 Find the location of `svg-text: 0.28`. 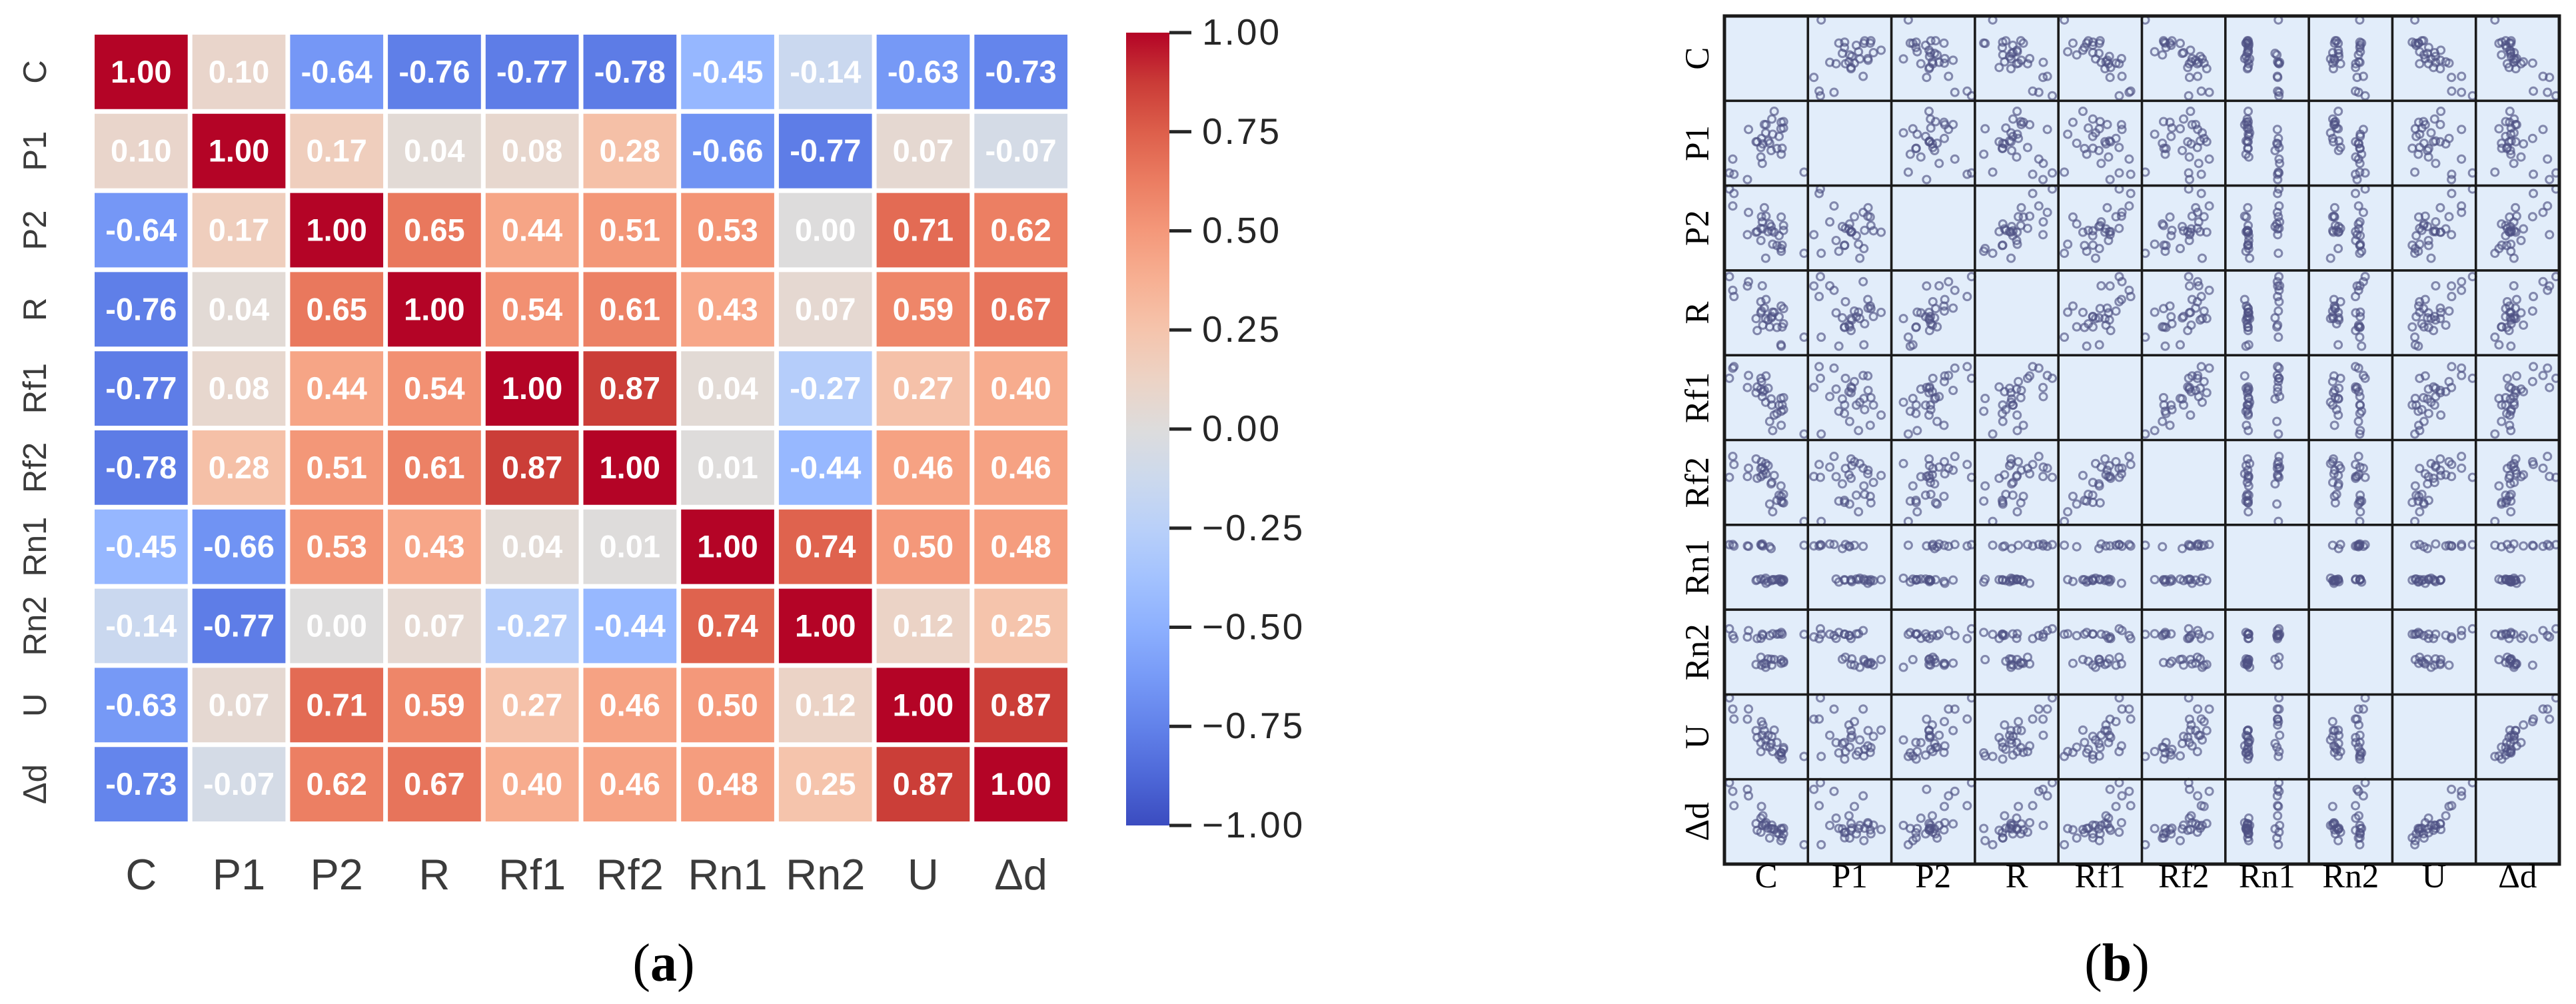

svg-text: 0.28 is located at coordinates (239, 467).